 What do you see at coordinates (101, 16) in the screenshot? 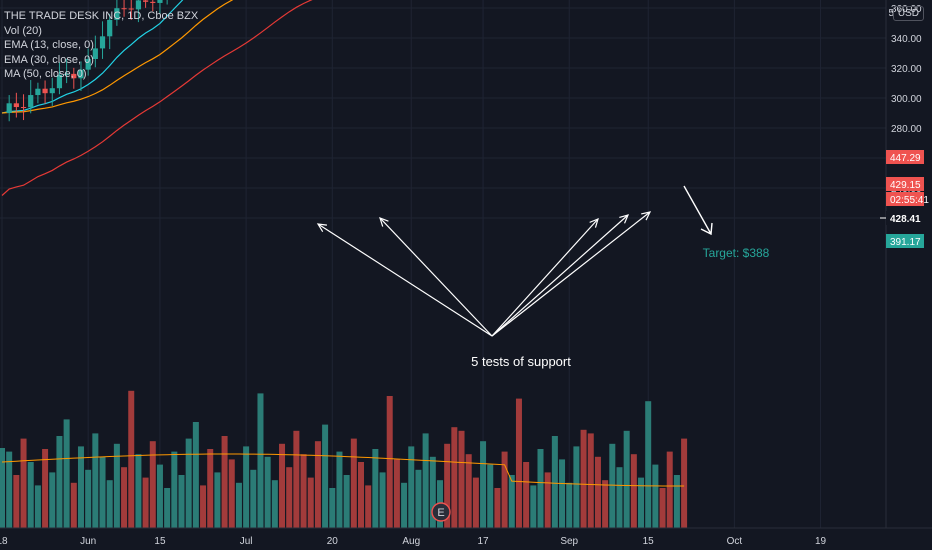
I see `symbol-line: THE TRADE DESK INC, 1D, Cboe BZX` at bounding box center [101, 16].